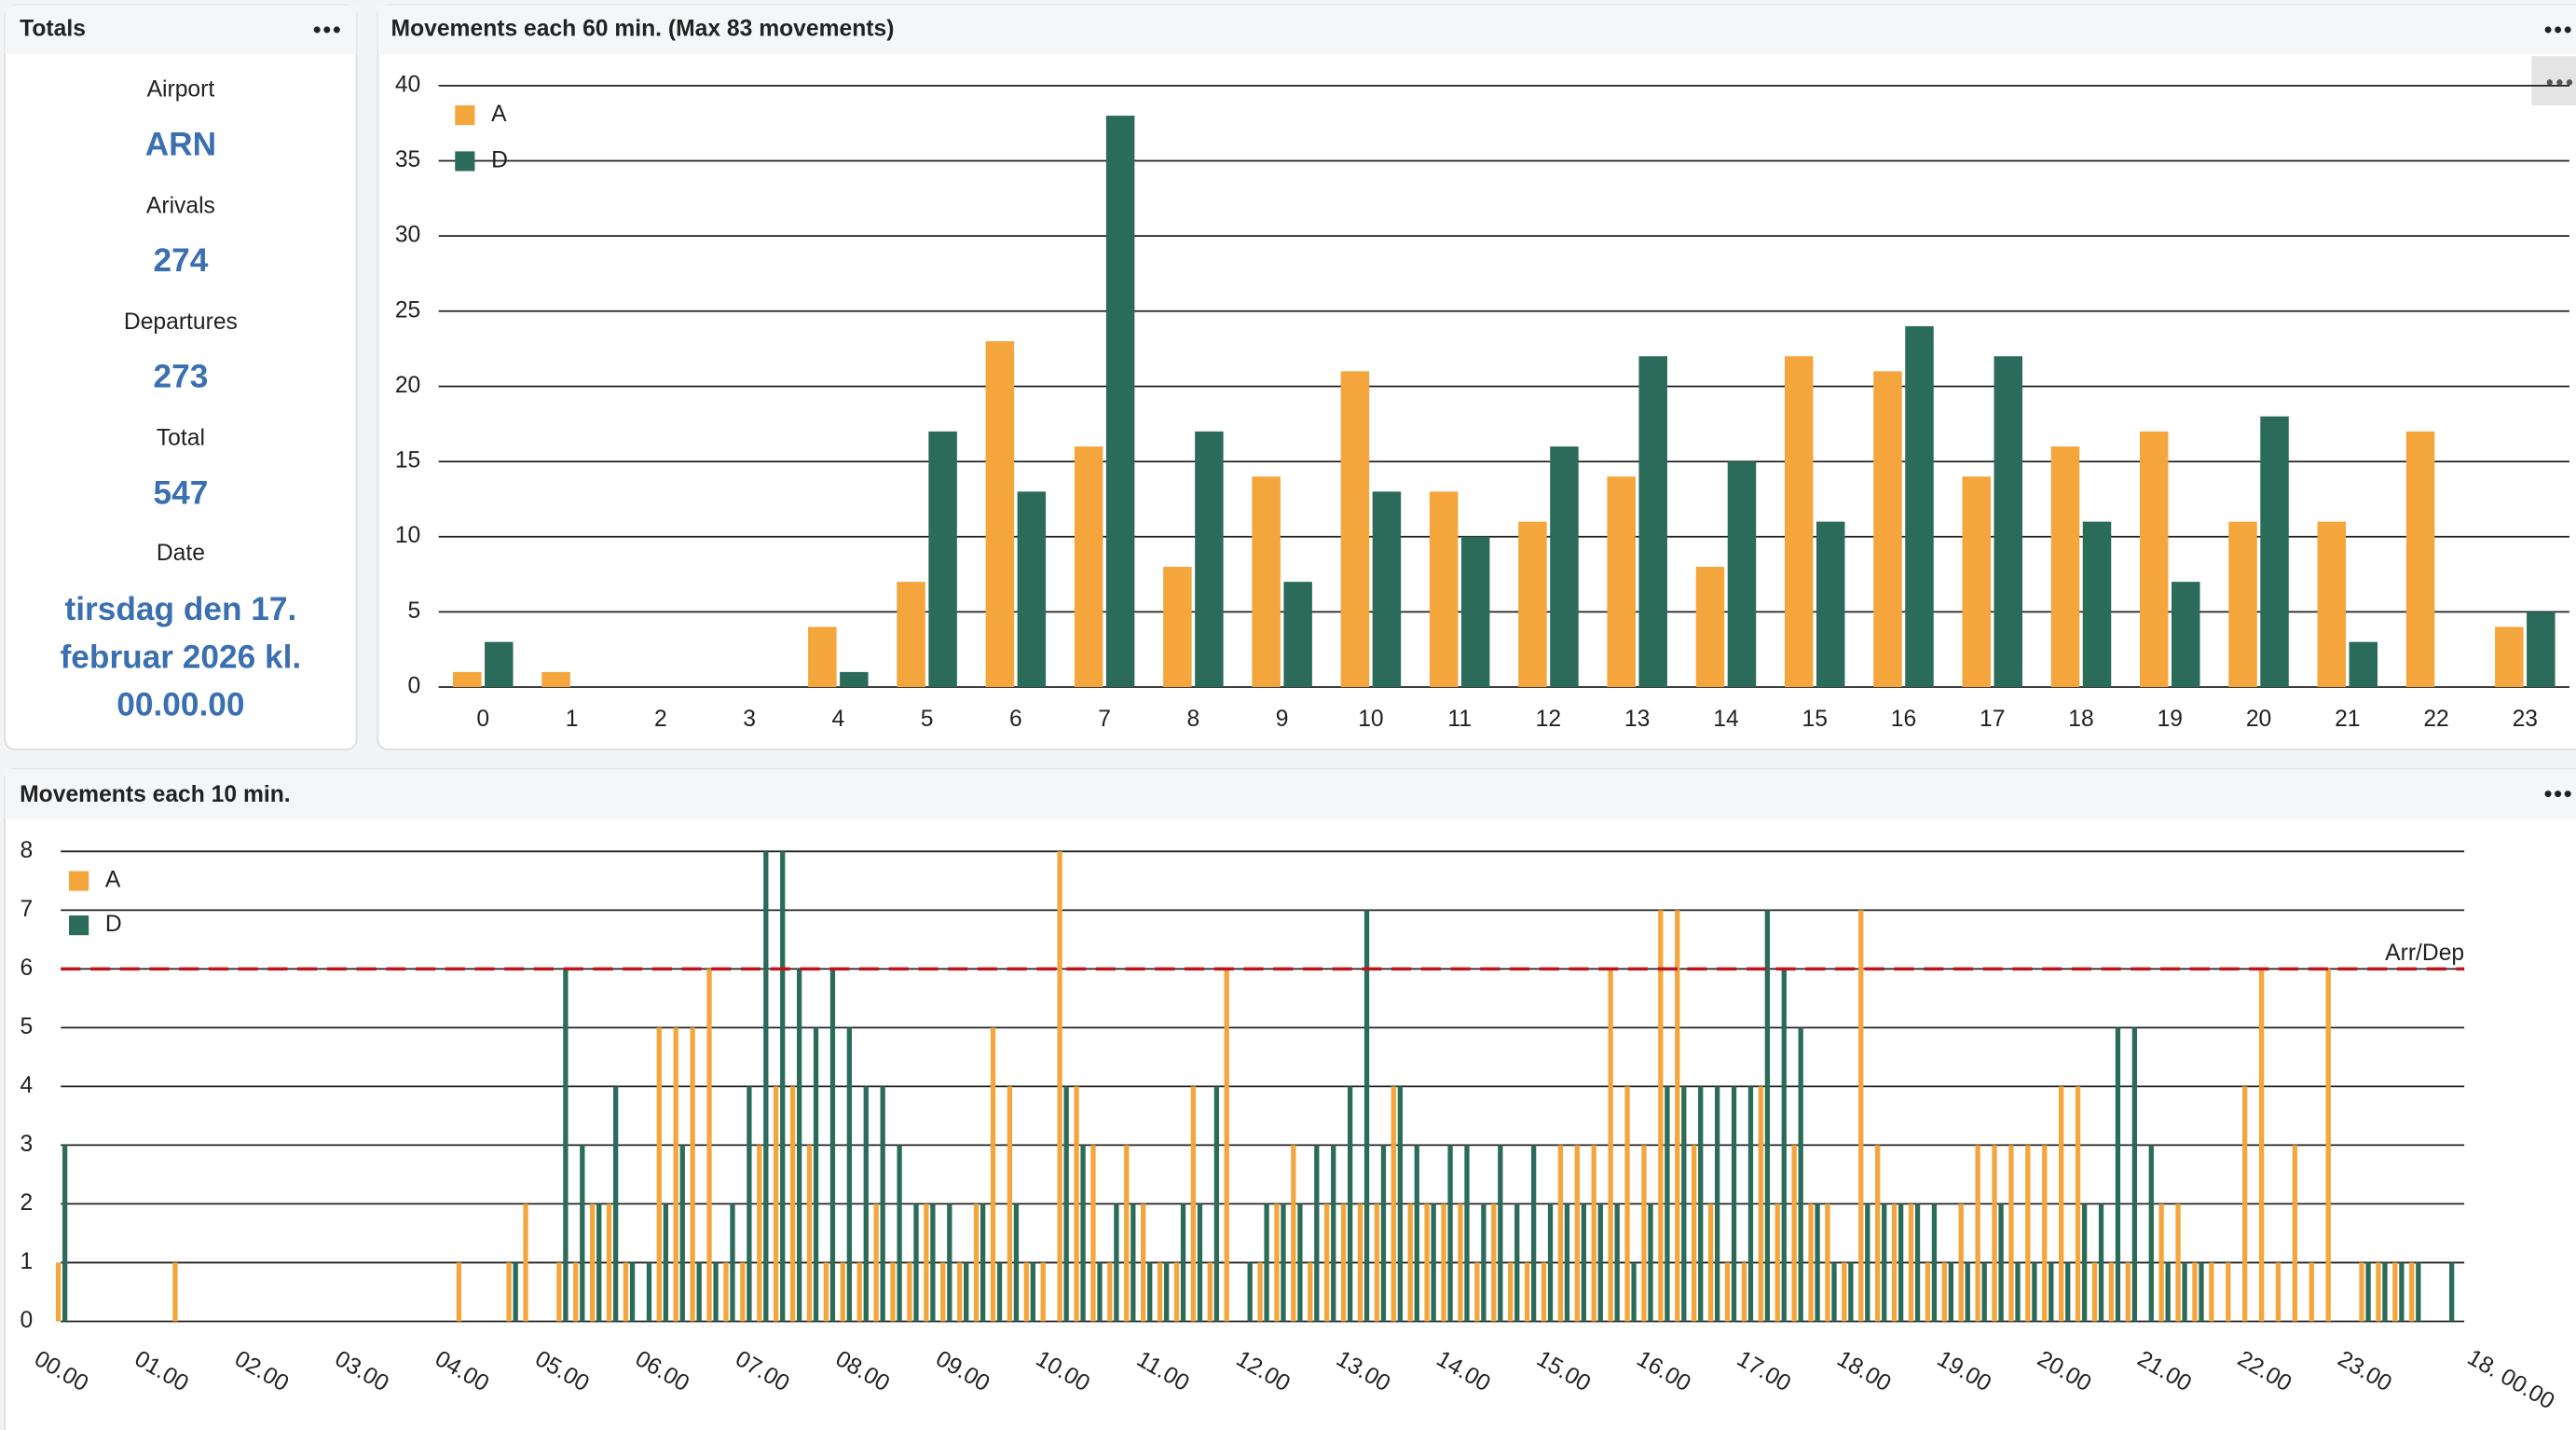 This screenshot has width=2576, height=1430. What do you see at coordinates (113, 924) in the screenshot?
I see `legend-label: D` at bounding box center [113, 924].